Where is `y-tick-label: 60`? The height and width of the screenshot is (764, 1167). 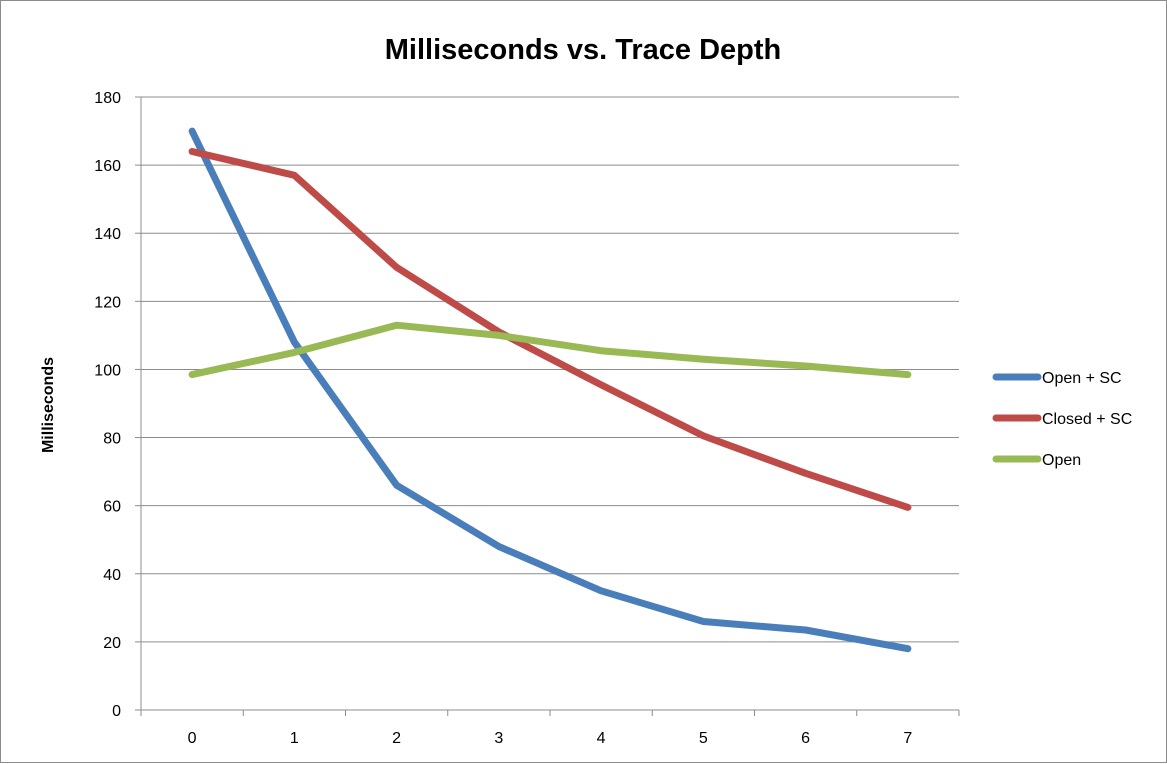 y-tick-label: 60 is located at coordinates (112, 507).